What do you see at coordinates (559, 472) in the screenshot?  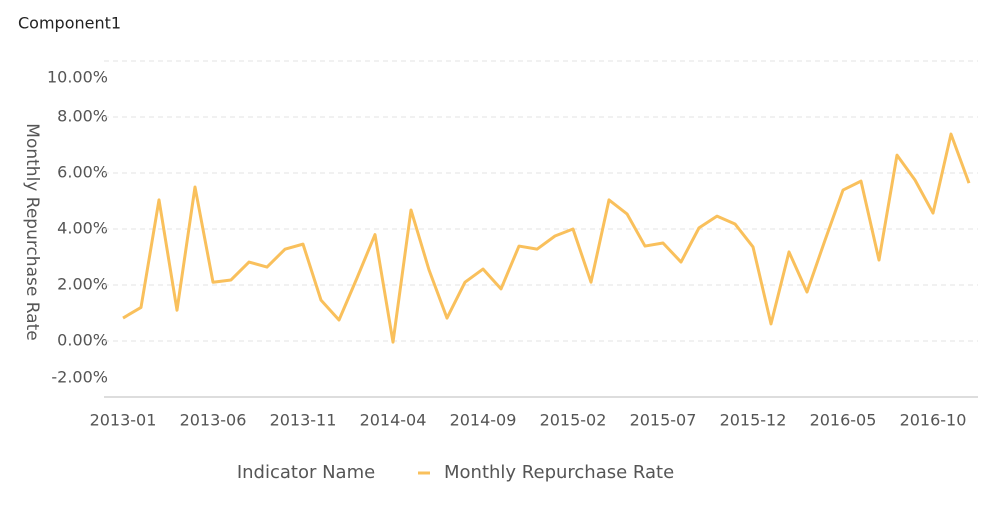 I see `legend-label: Monthly Repurchase Rate` at bounding box center [559, 472].